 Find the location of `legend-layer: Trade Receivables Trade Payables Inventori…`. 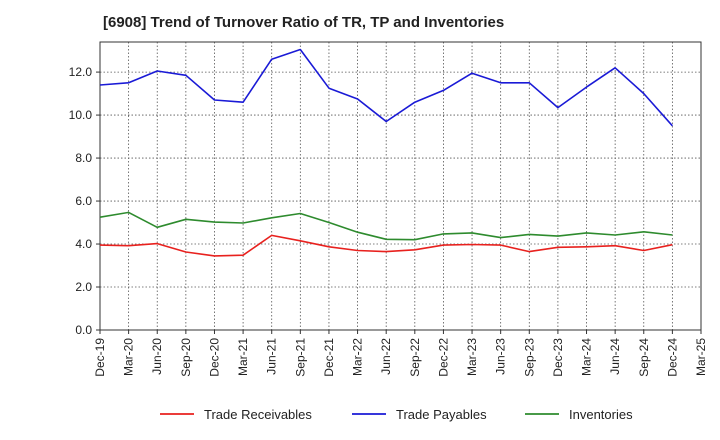

legend-layer: Trade Receivables Trade Payables Inventori… is located at coordinates (396, 414).